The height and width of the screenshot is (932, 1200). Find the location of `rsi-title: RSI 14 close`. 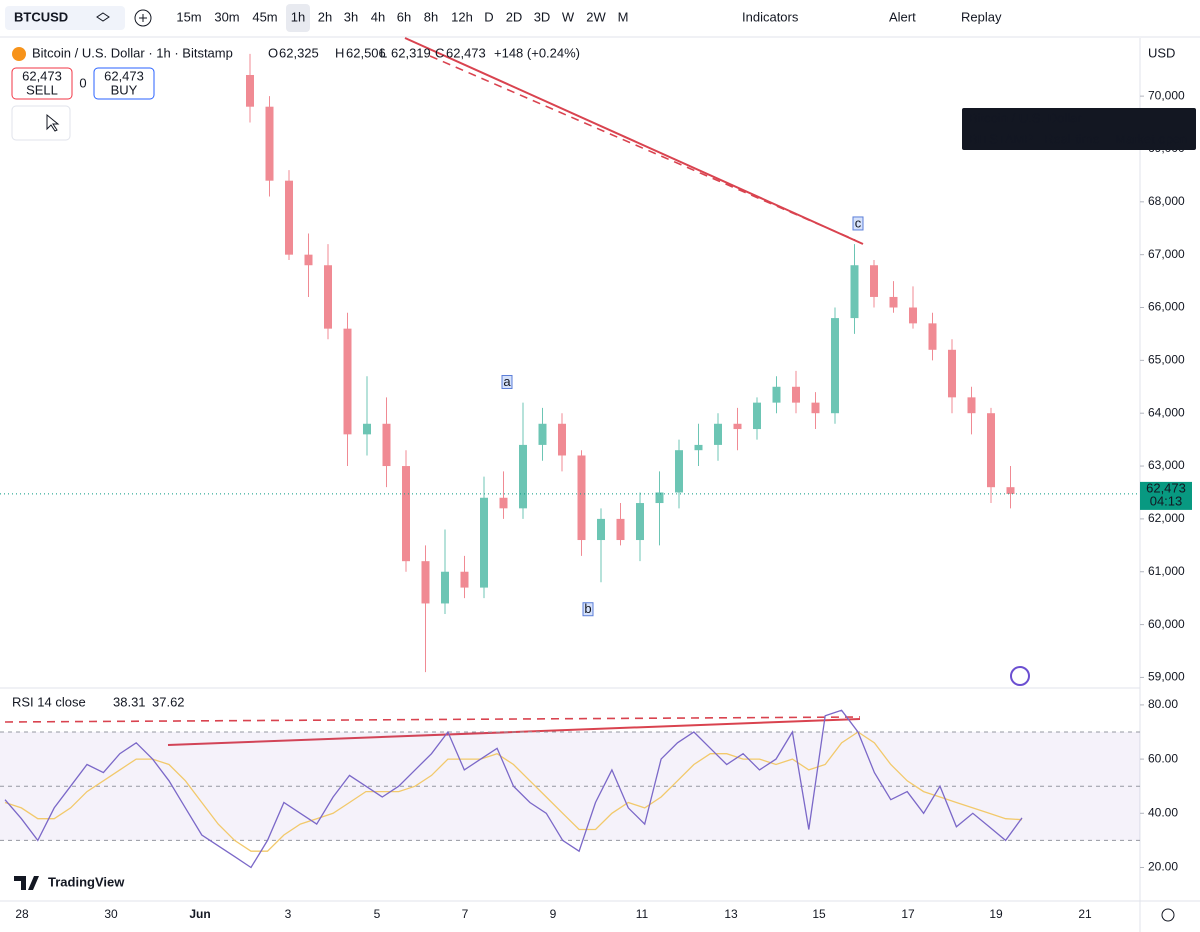

rsi-title: RSI 14 close is located at coordinates (49, 701).